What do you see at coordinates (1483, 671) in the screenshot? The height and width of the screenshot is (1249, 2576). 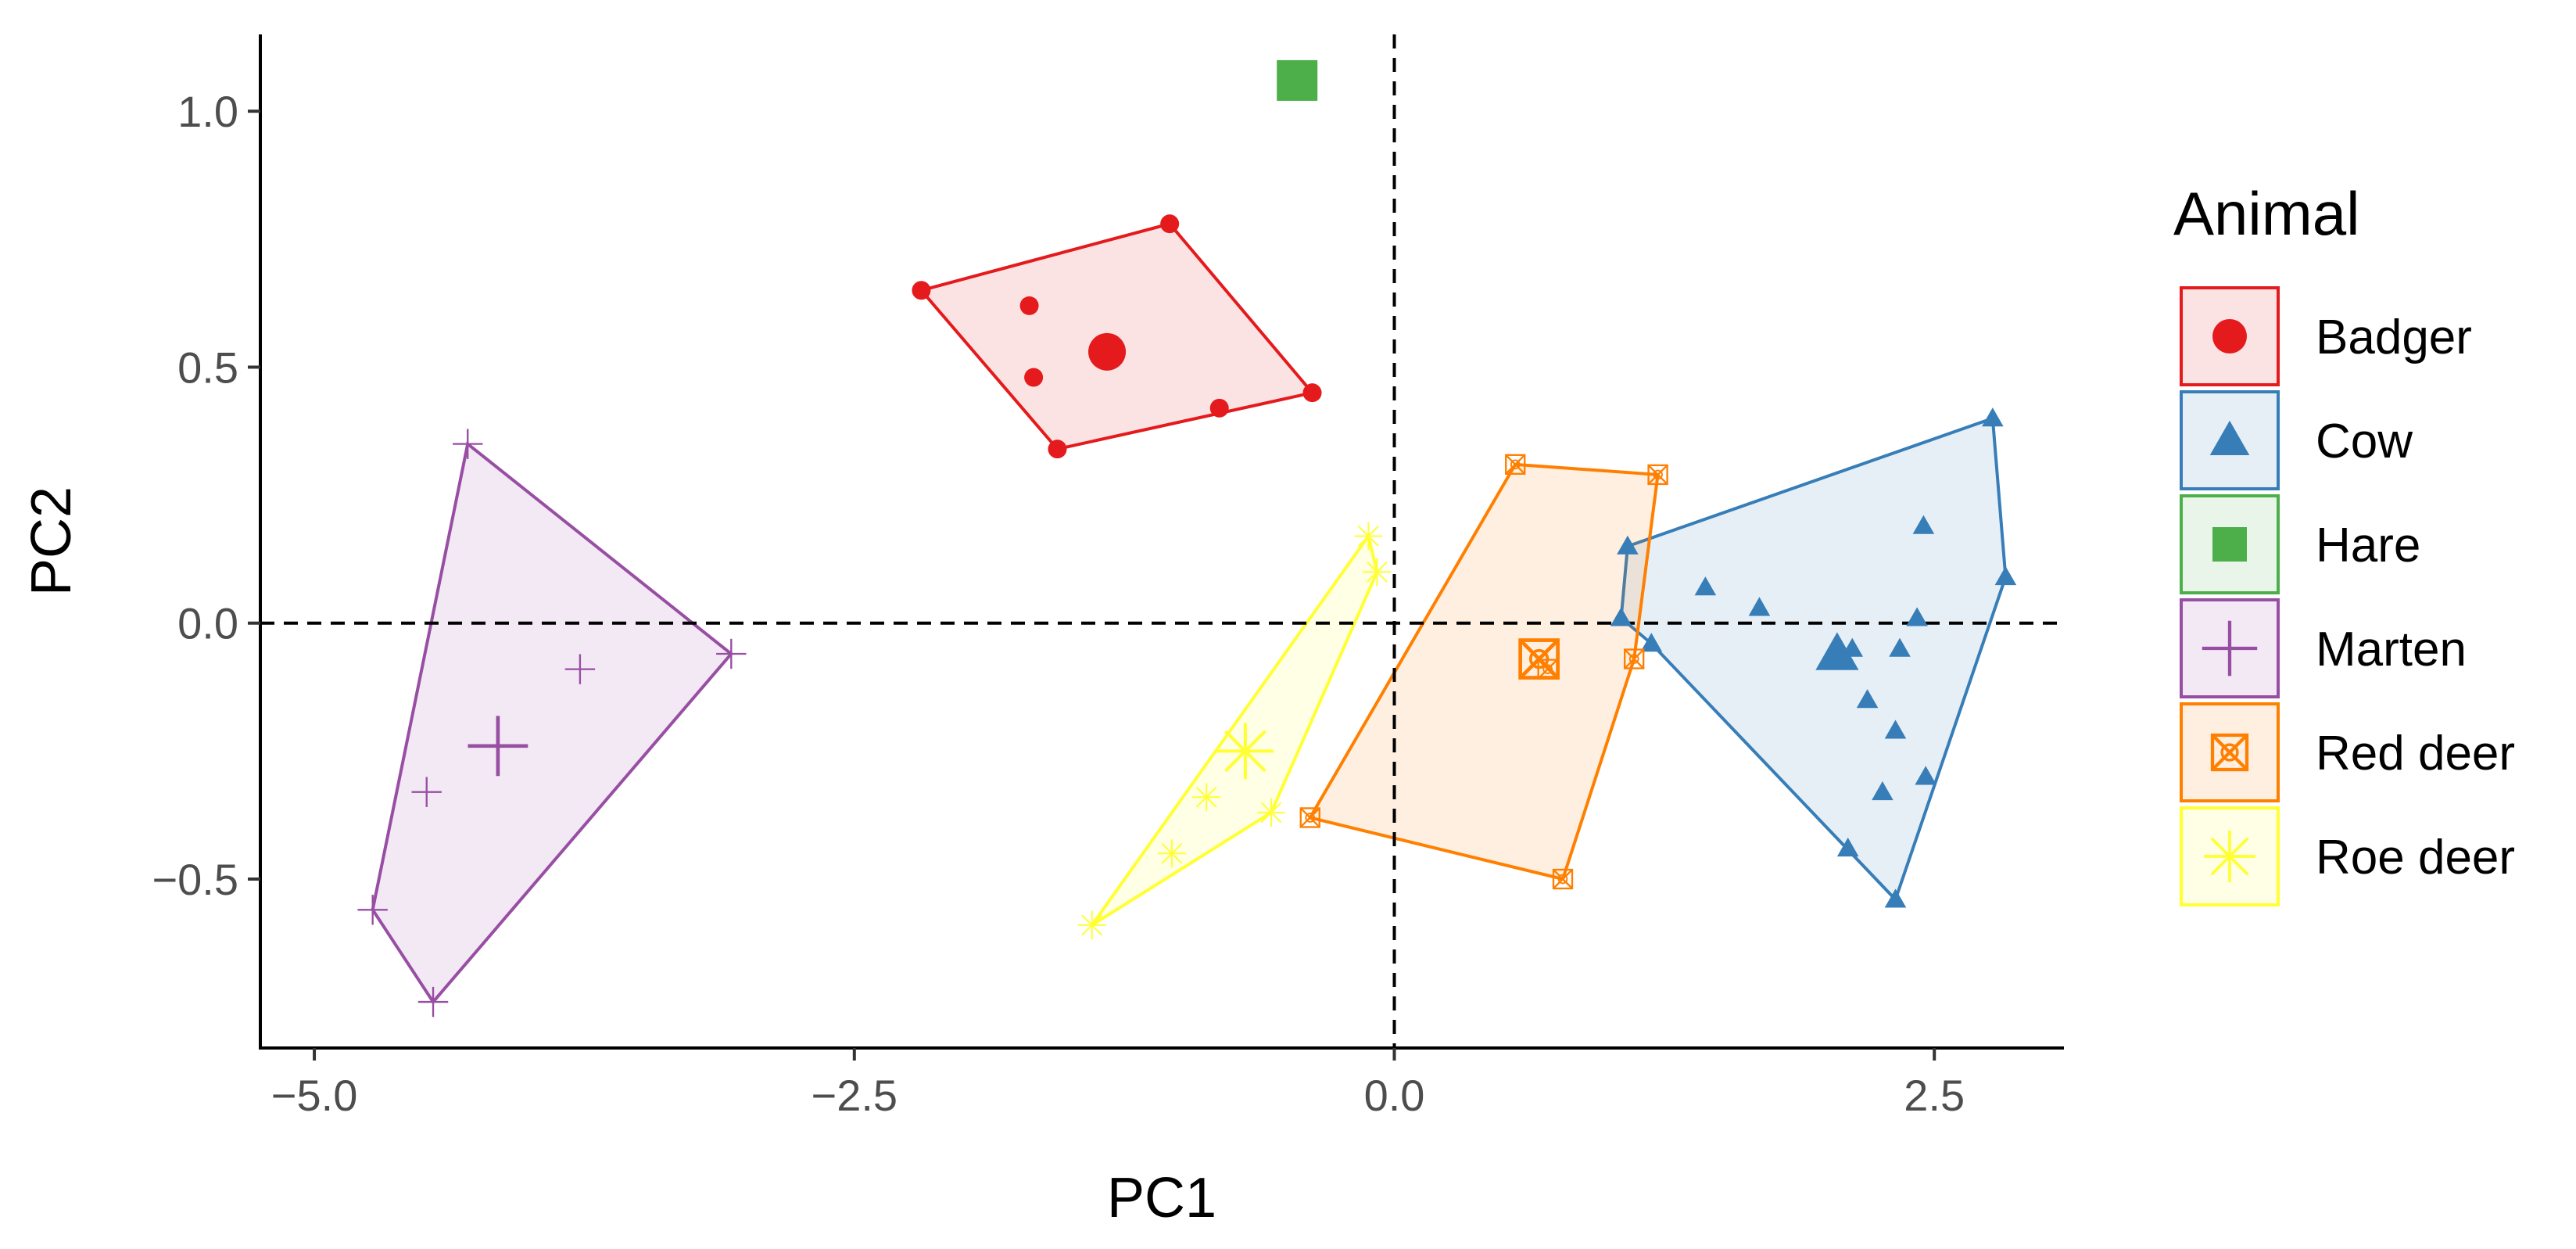 I see `hull-red-deer` at bounding box center [1483, 671].